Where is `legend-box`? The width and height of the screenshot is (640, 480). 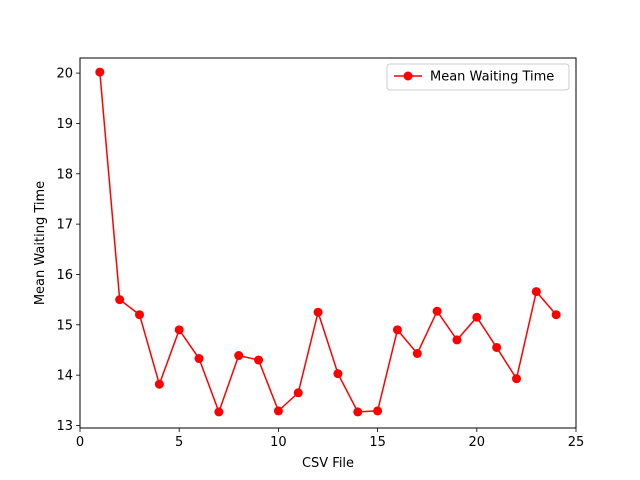
legend-box is located at coordinates (478, 77).